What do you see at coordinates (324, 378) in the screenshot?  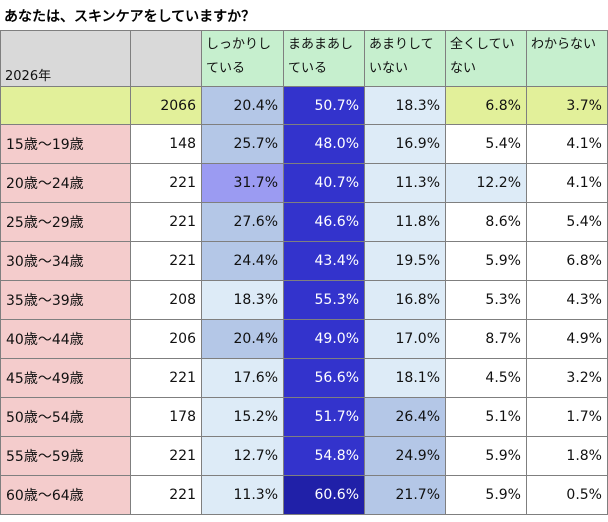 I see `value-cell: 56.6%` at bounding box center [324, 378].